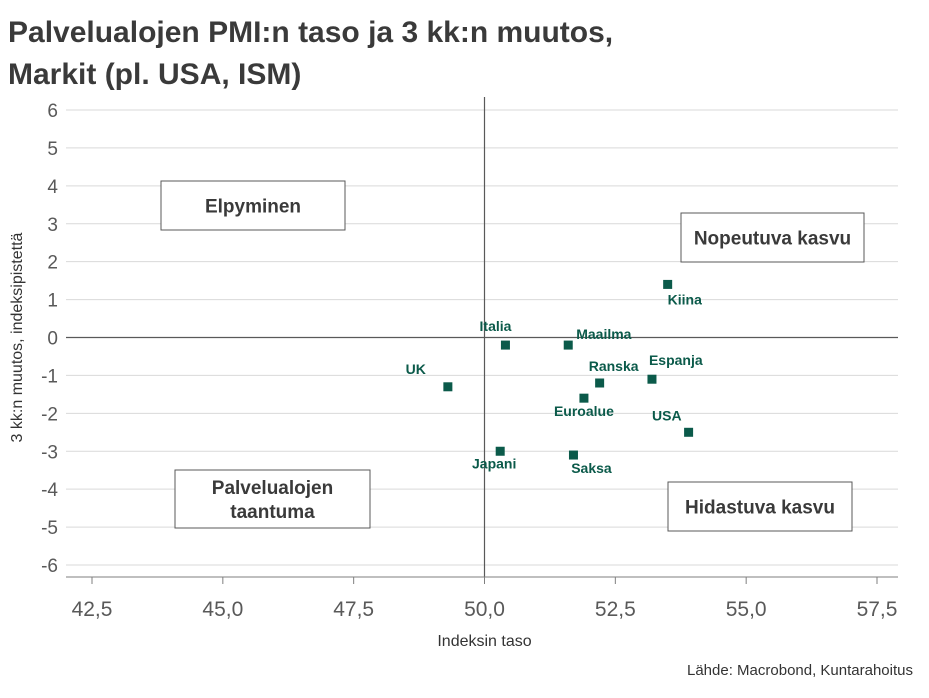 The image size is (929, 698). I want to click on quadrant-label-elpyminen: Elpyminen, so click(253, 207).